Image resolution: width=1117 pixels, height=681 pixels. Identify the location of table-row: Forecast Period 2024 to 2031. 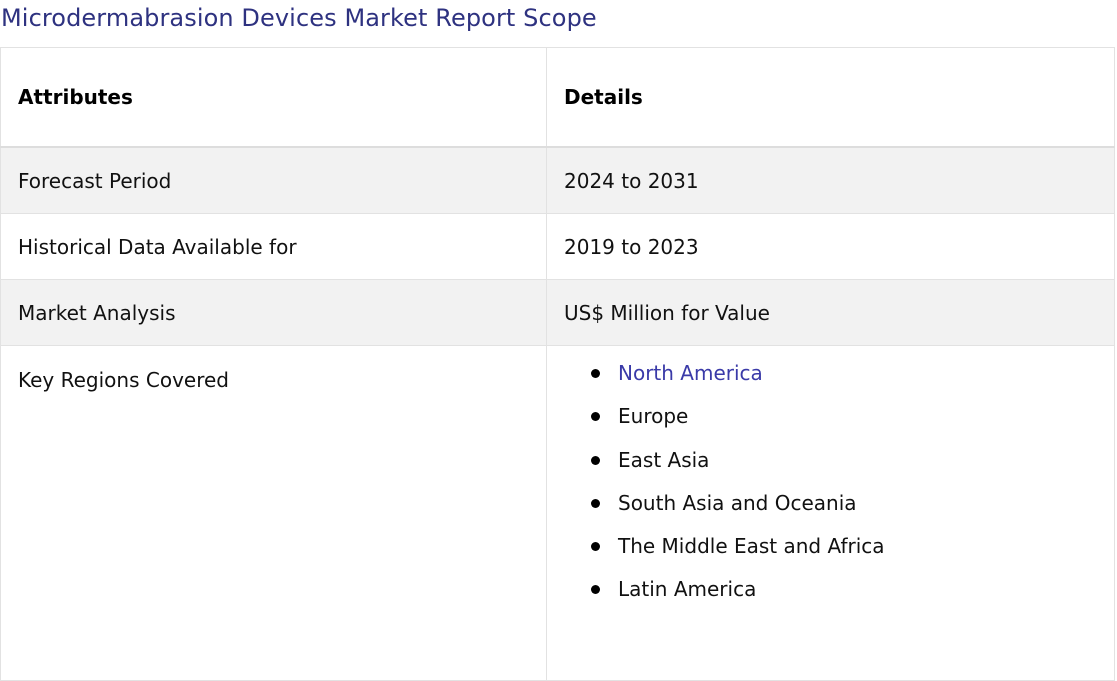
(557, 180).